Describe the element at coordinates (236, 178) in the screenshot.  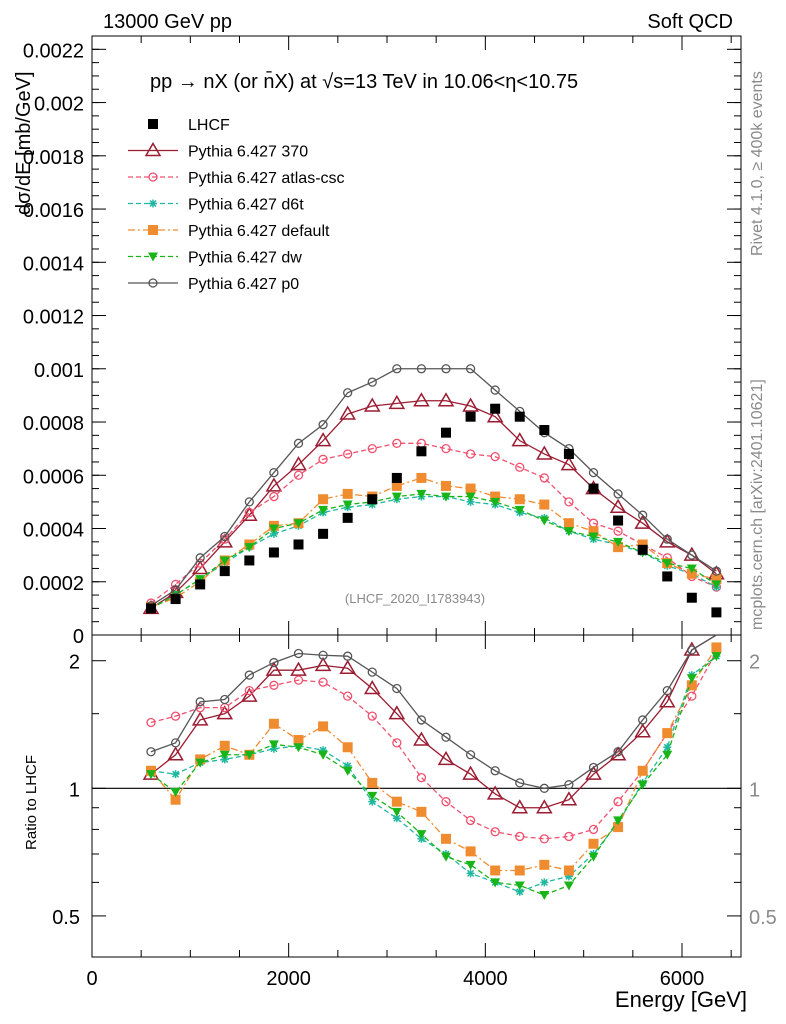
I see `legend-entry-2: Pythia 6.427 atlas-csc` at that location.